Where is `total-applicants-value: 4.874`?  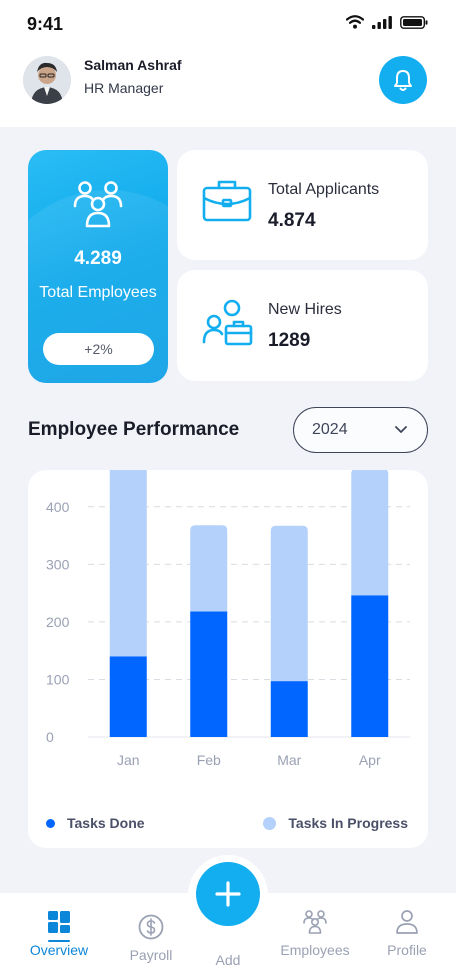
total-applicants-value: 4.874 is located at coordinates (292, 220).